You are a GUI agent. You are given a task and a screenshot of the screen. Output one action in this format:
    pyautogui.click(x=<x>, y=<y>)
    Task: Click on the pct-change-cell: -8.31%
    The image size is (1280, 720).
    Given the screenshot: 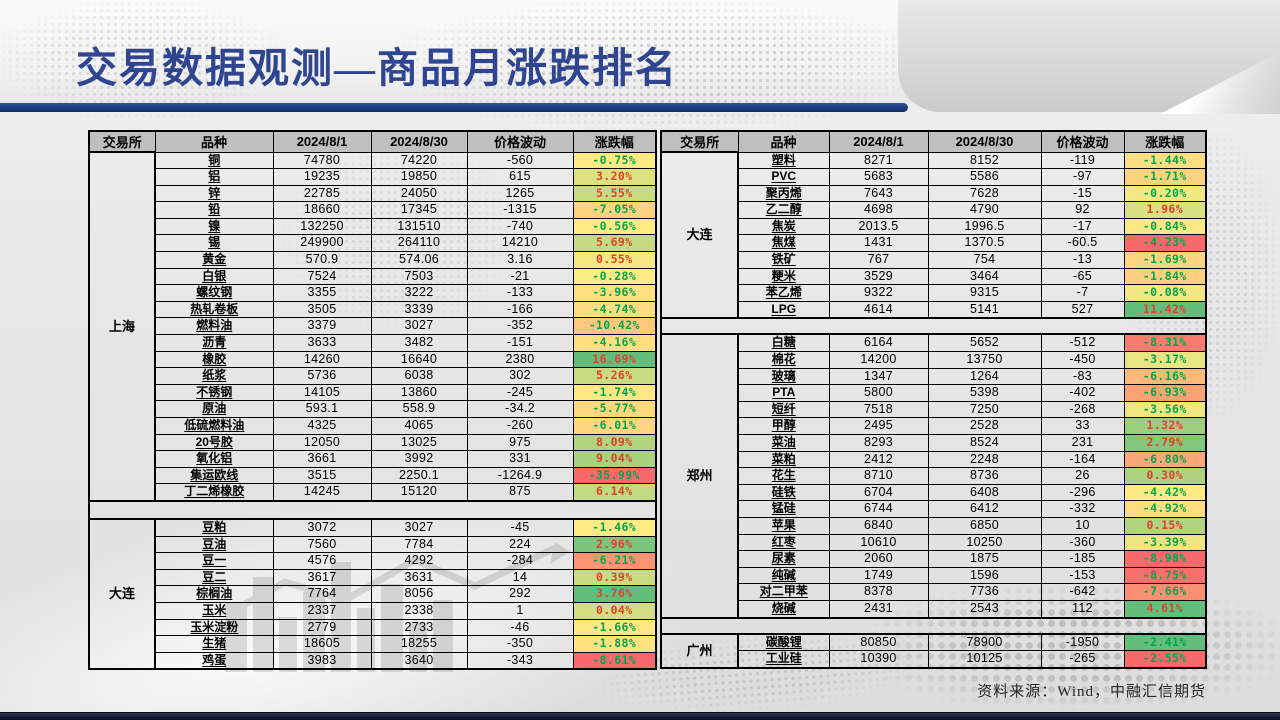 What is the action you would take?
    pyautogui.click(x=1165, y=343)
    